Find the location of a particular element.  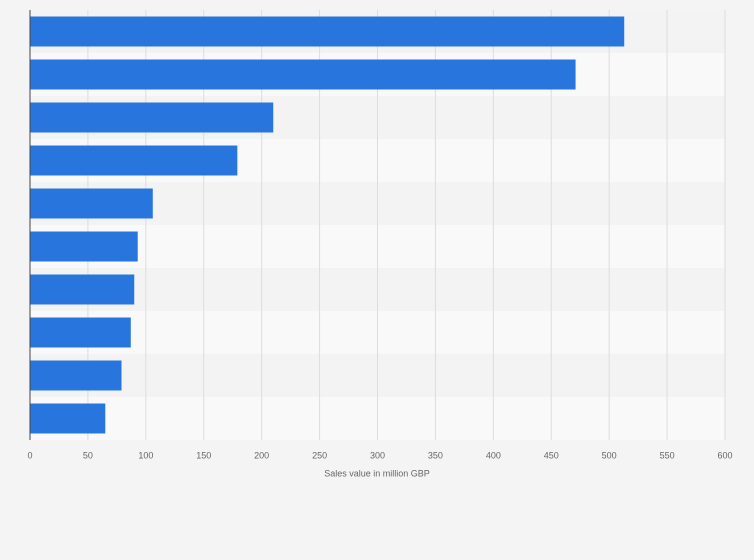

x-axis-label: Sales value in million GBP is located at coordinates (377, 473).